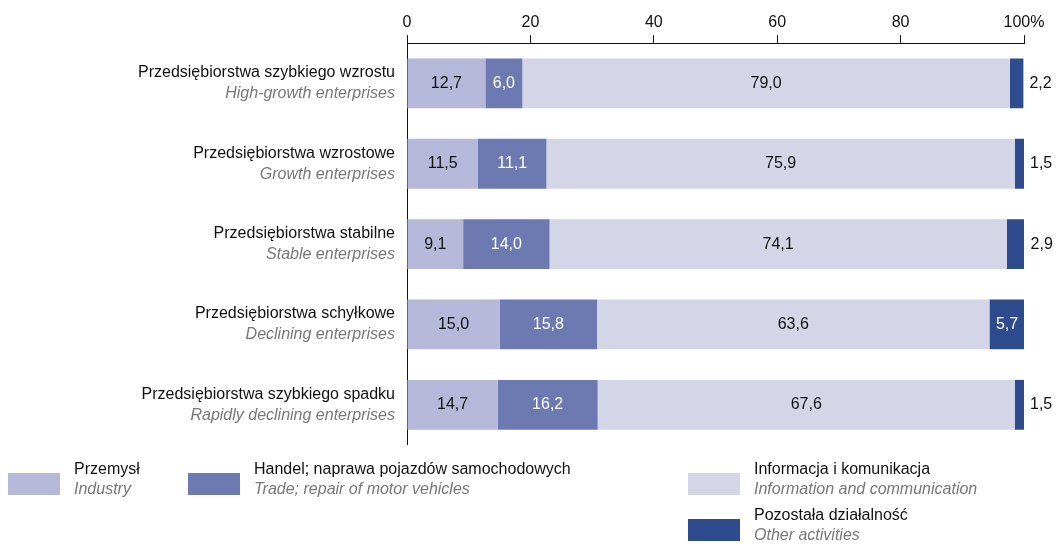  Describe the element at coordinates (295, 323) in the screenshot. I see `y-tick-label: Przedsiębiorstwa schyłkowe Declining enterprises` at that location.